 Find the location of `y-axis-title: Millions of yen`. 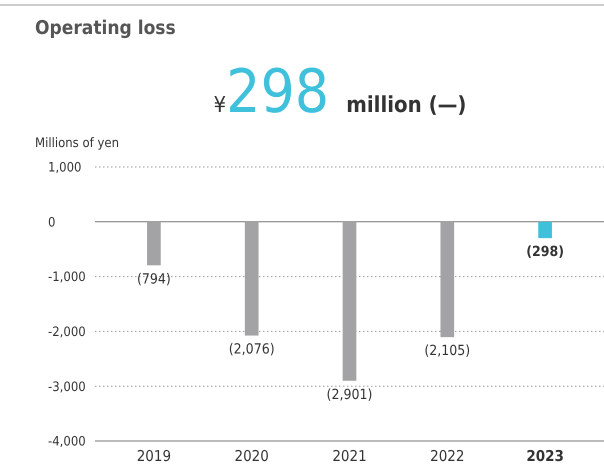

y-axis-title: Millions of yen is located at coordinates (77, 143).